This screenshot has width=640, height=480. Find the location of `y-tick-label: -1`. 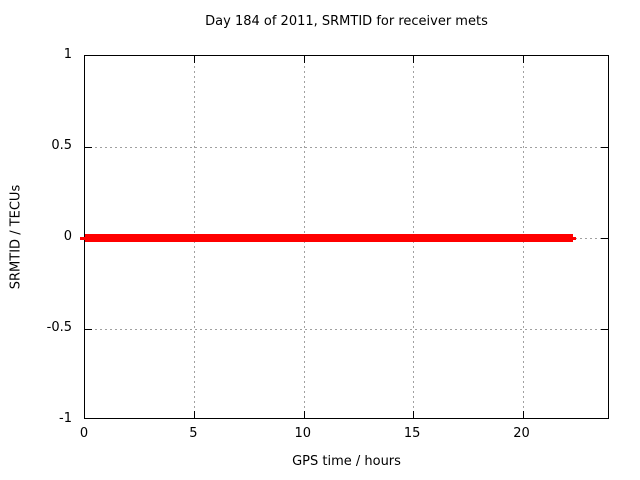

y-tick-label: -1 is located at coordinates (65, 418).